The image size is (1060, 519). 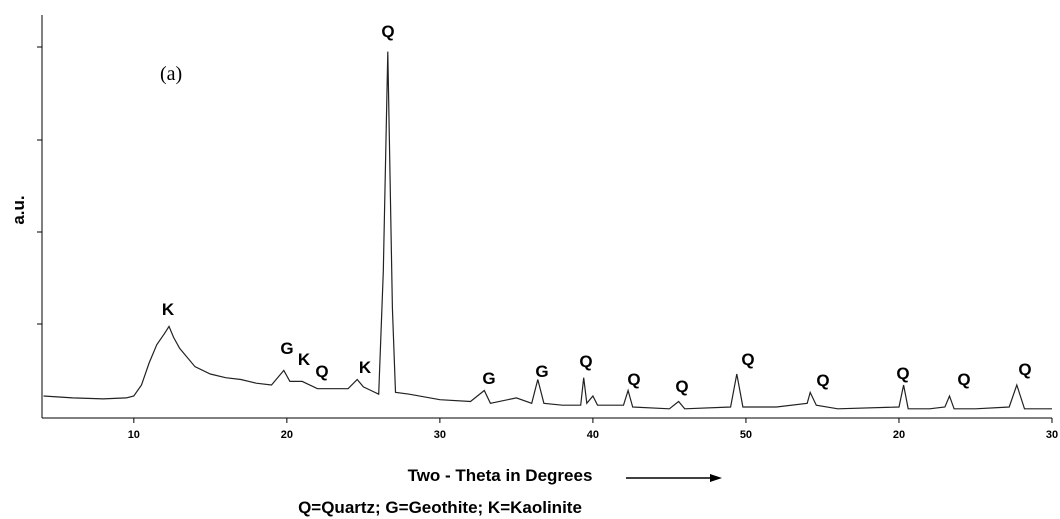 What do you see at coordinates (39, 185) in the screenshot?
I see `y-axis-ticks` at bounding box center [39, 185].